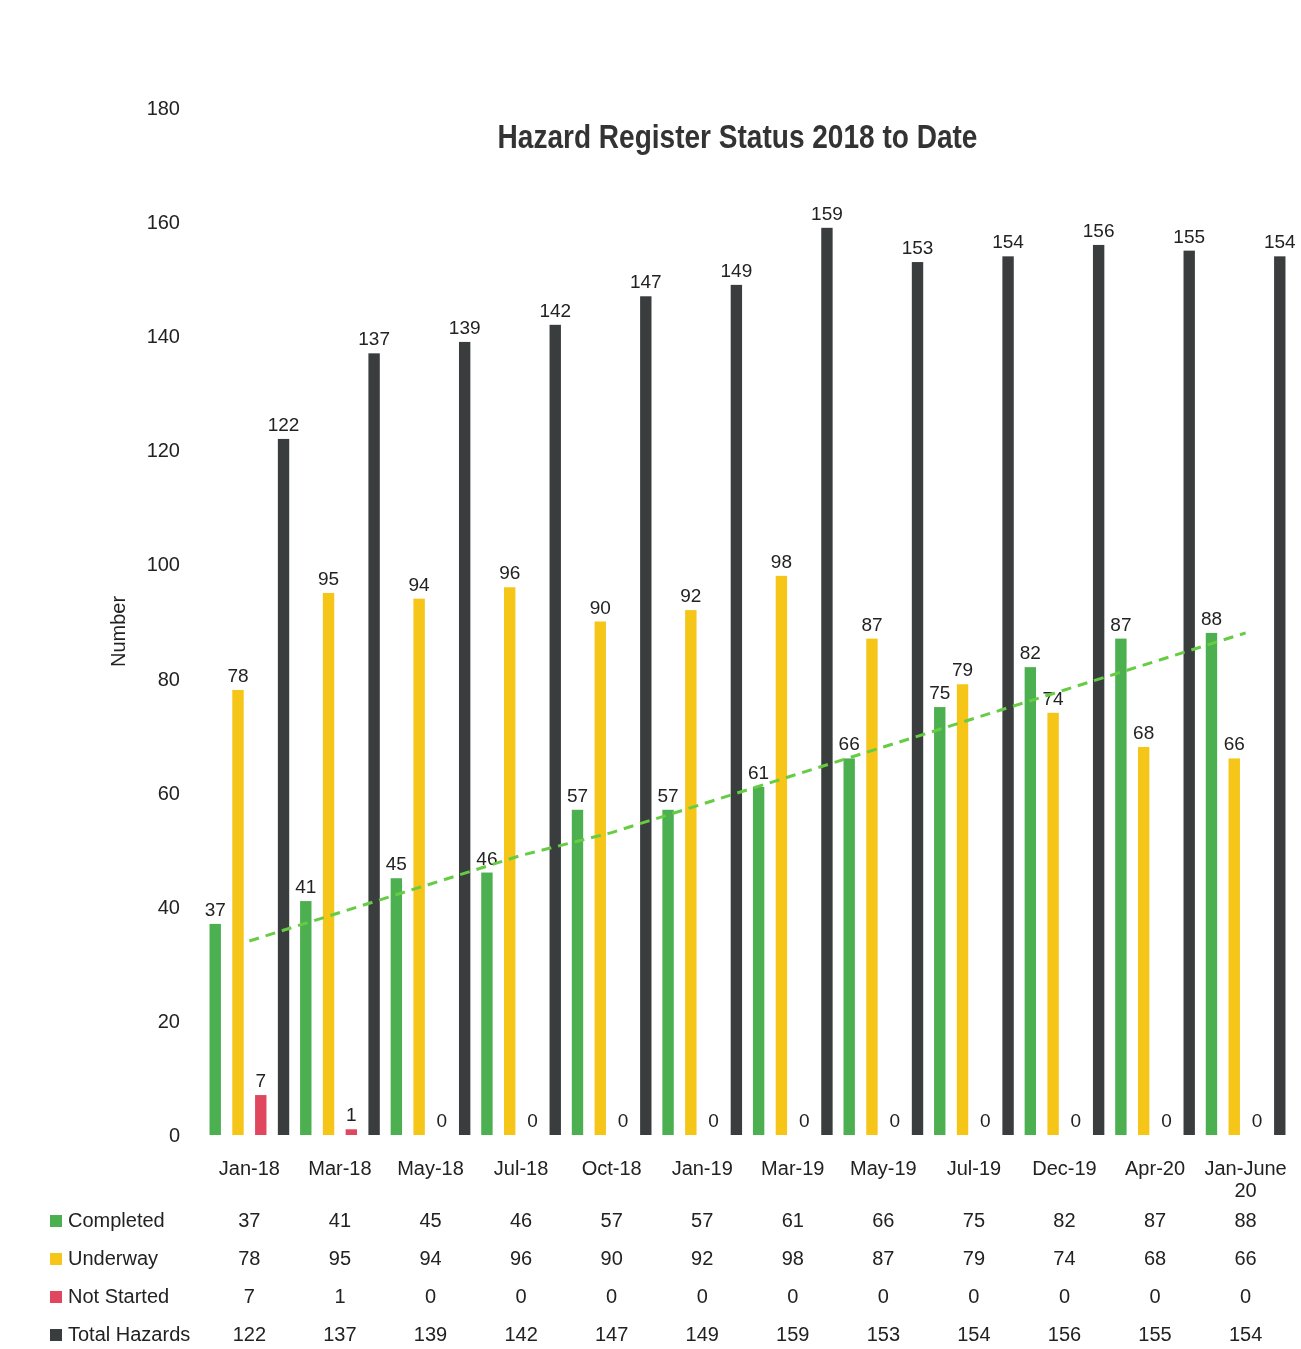  Describe the element at coordinates (1008, 242) in the screenshot. I see `text: 154` at that location.